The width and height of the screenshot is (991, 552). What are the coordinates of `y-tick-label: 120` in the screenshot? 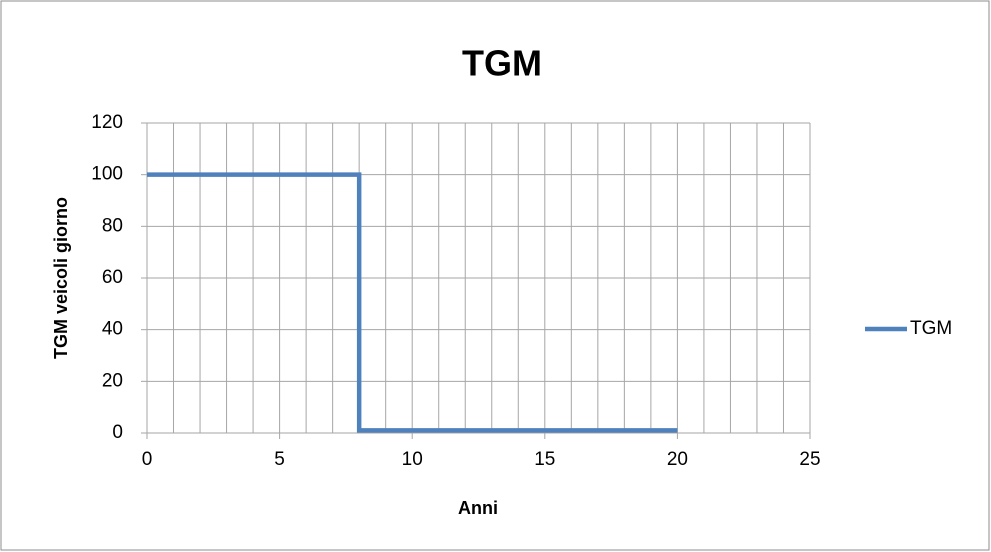 It's located at (107, 122).